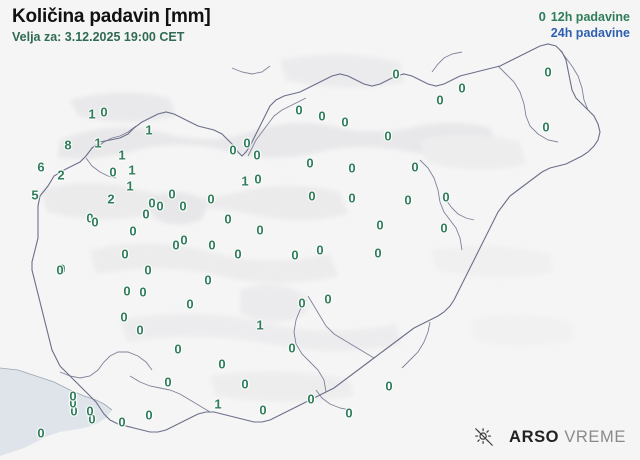 Image resolution: width=640 pixels, height=460 pixels. Describe the element at coordinates (484, 437) in the screenshot. I see `sun-cloud-icon` at that location.